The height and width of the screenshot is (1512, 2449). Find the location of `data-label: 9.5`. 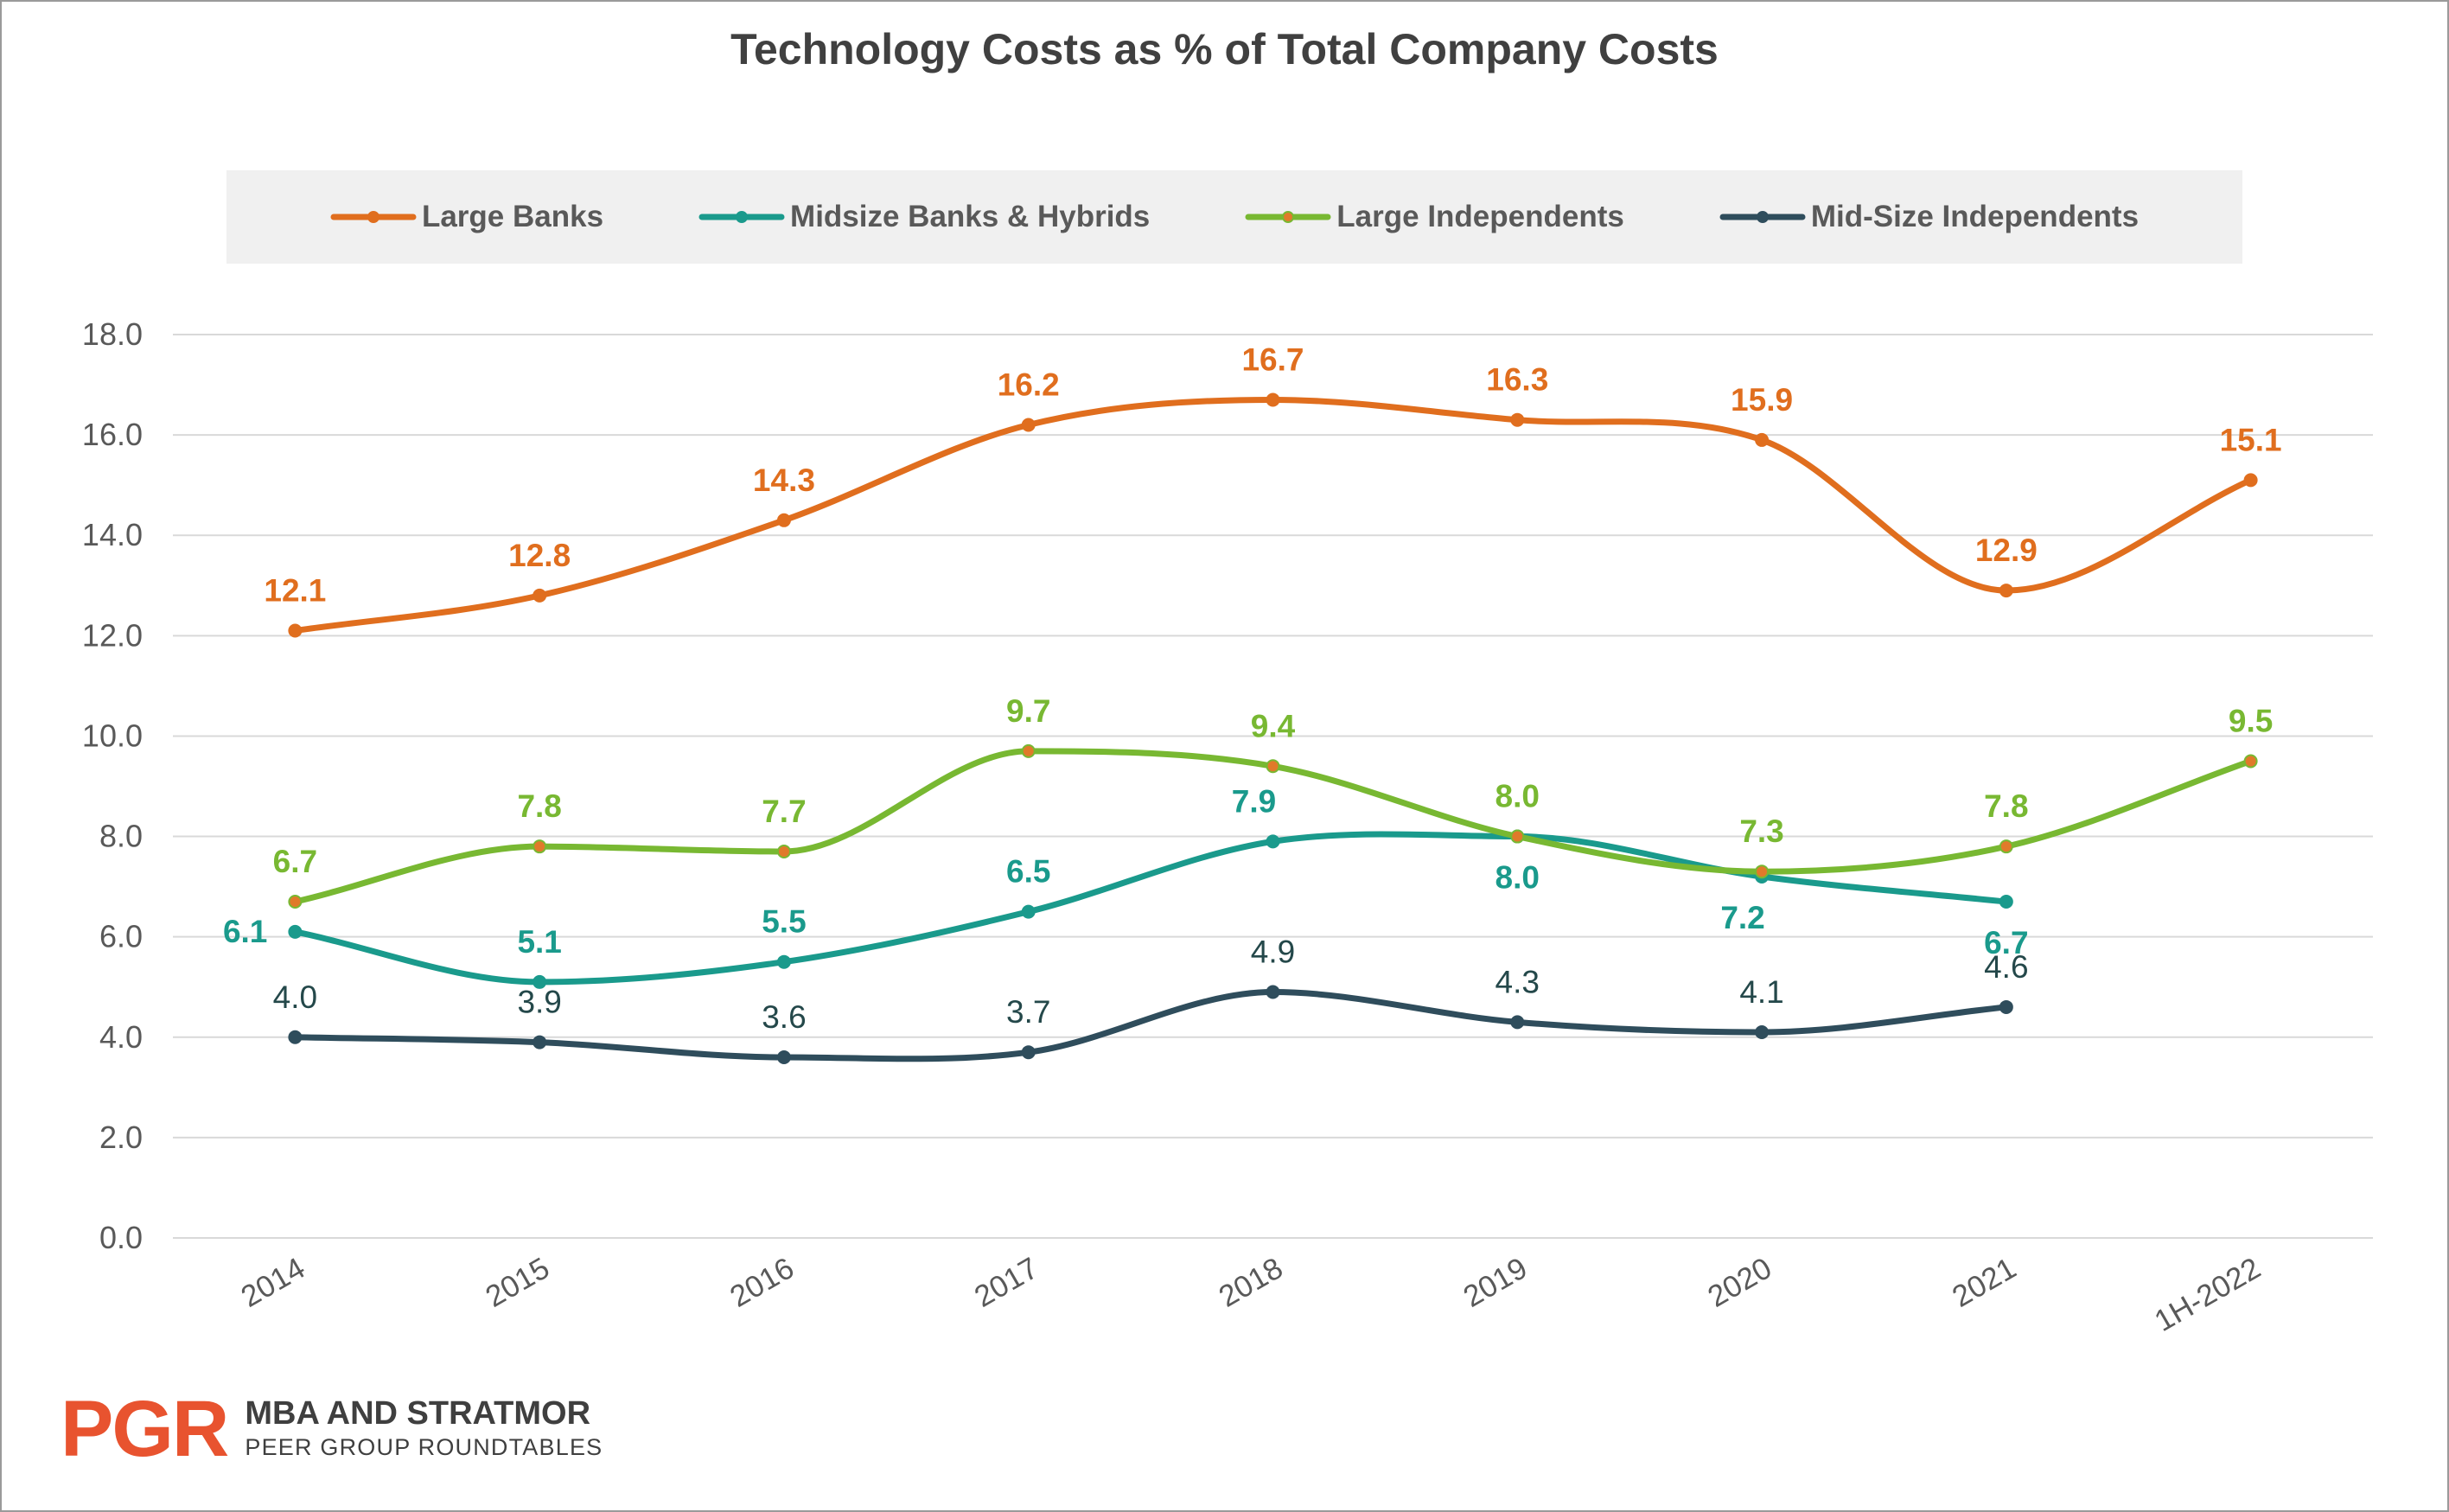

data-label: 9.5 is located at coordinates (2251, 720).